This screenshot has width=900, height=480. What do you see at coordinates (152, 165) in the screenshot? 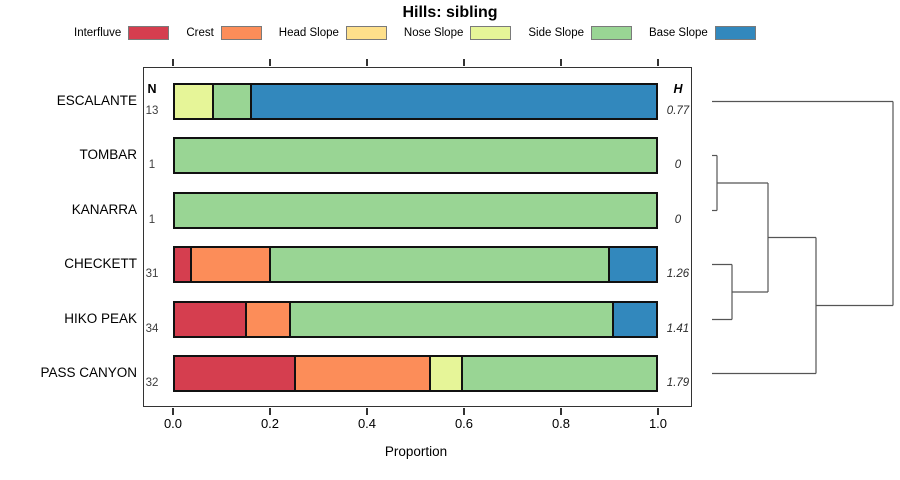
I see `n-value-tombar: 1` at bounding box center [152, 165].